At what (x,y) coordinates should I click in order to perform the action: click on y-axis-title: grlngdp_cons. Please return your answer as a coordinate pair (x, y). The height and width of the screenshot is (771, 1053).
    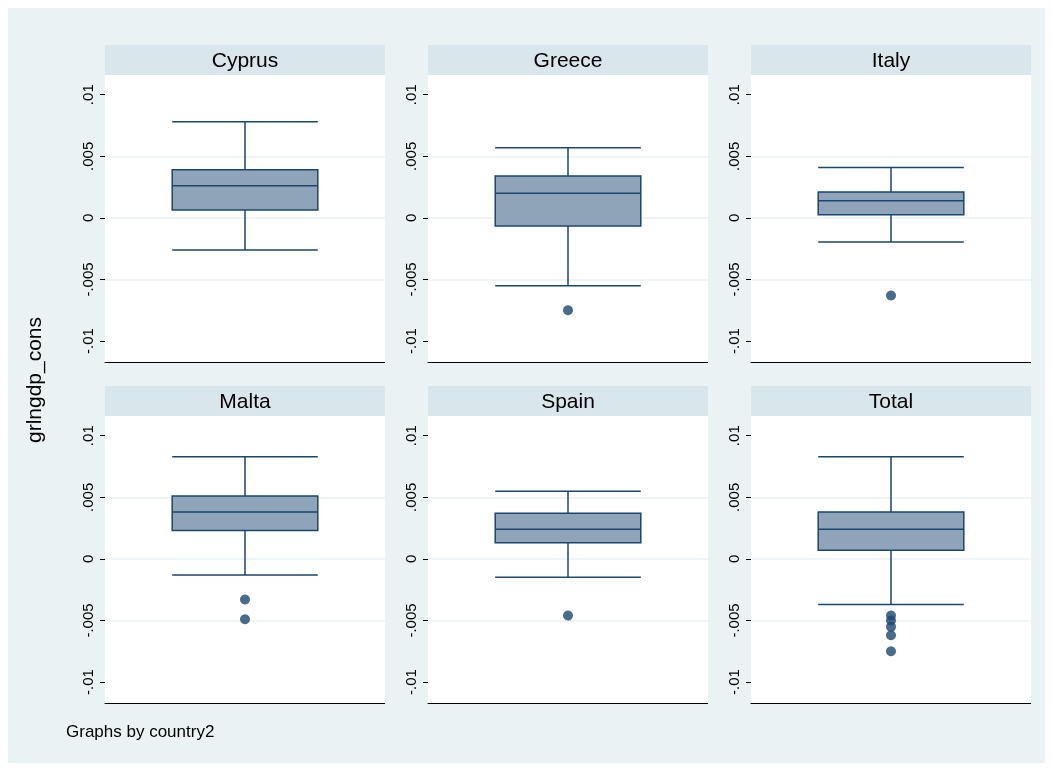
    Looking at the image, I should click on (34, 380).